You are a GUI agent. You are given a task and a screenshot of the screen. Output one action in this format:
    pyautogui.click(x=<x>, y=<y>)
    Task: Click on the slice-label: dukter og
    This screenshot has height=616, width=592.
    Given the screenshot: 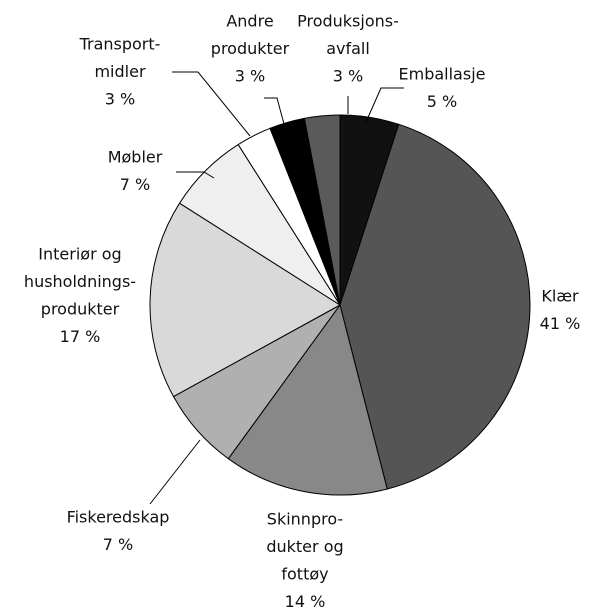 What is the action you would take?
    pyautogui.click(x=304, y=546)
    